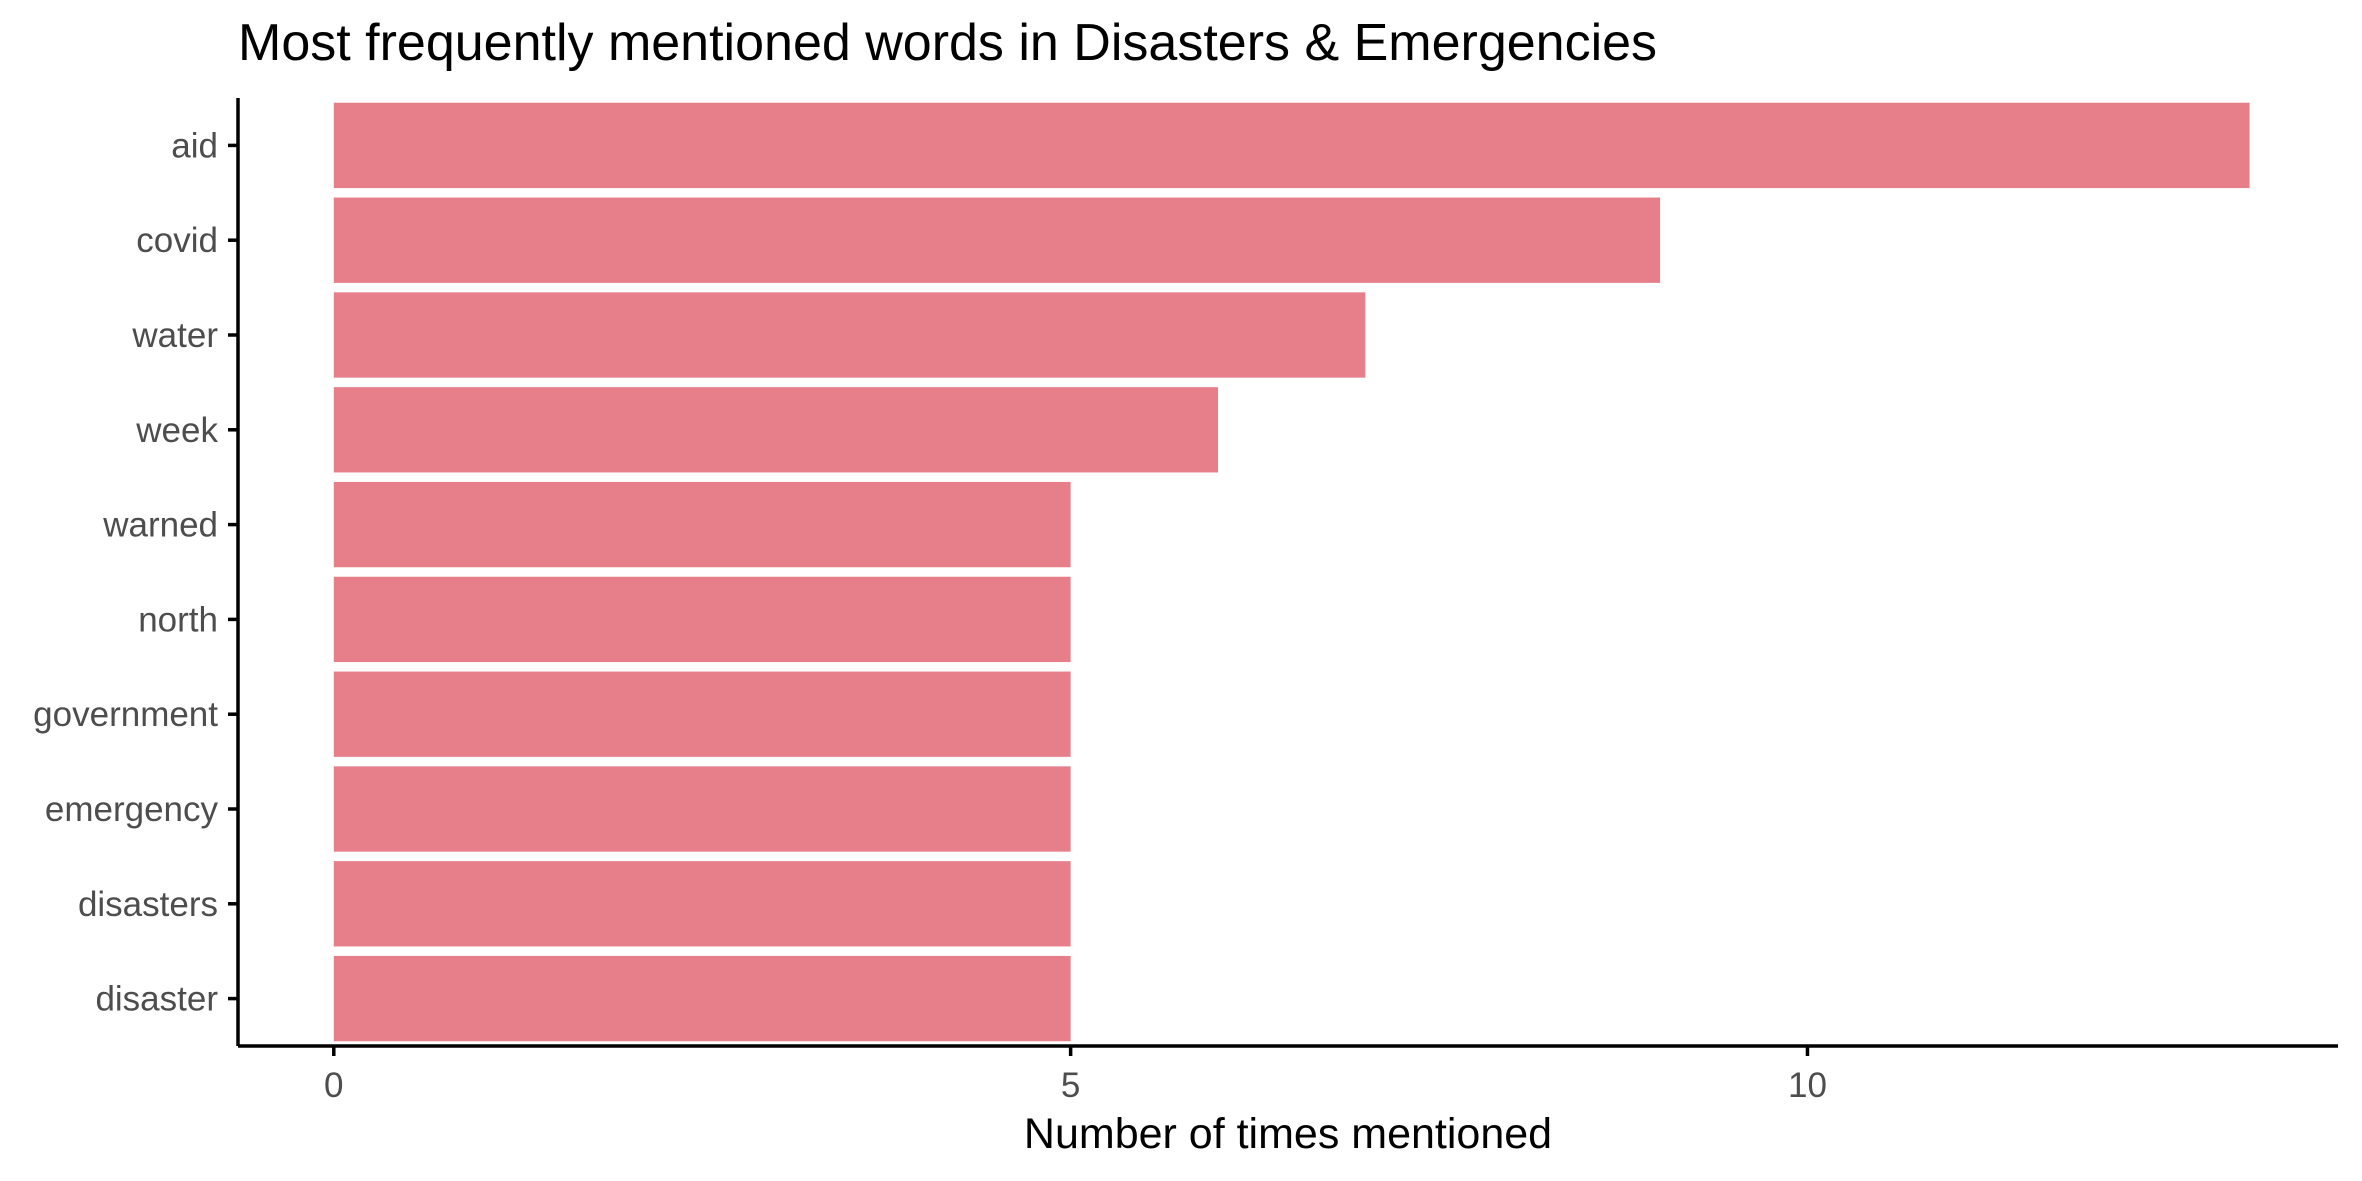 This screenshot has width=2362, height=1181. Describe the element at coordinates (148, 904) in the screenshot. I see `y-tick-label-disasters: disasters` at that location.